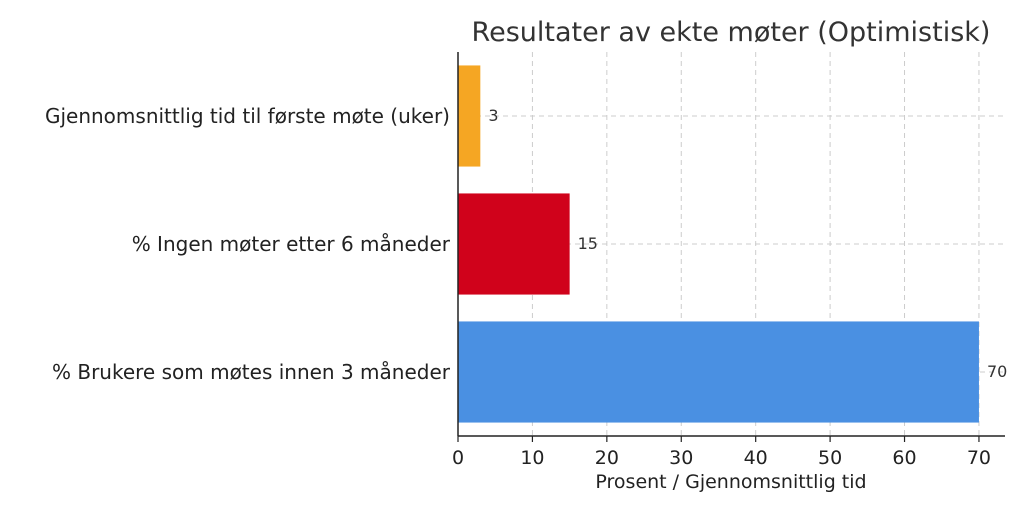 Image resolution: width=1024 pixels, height=512 pixels. Describe the element at coordinates (532, 458) in the screenshot. I see `x-tick-label: 10` at that location.